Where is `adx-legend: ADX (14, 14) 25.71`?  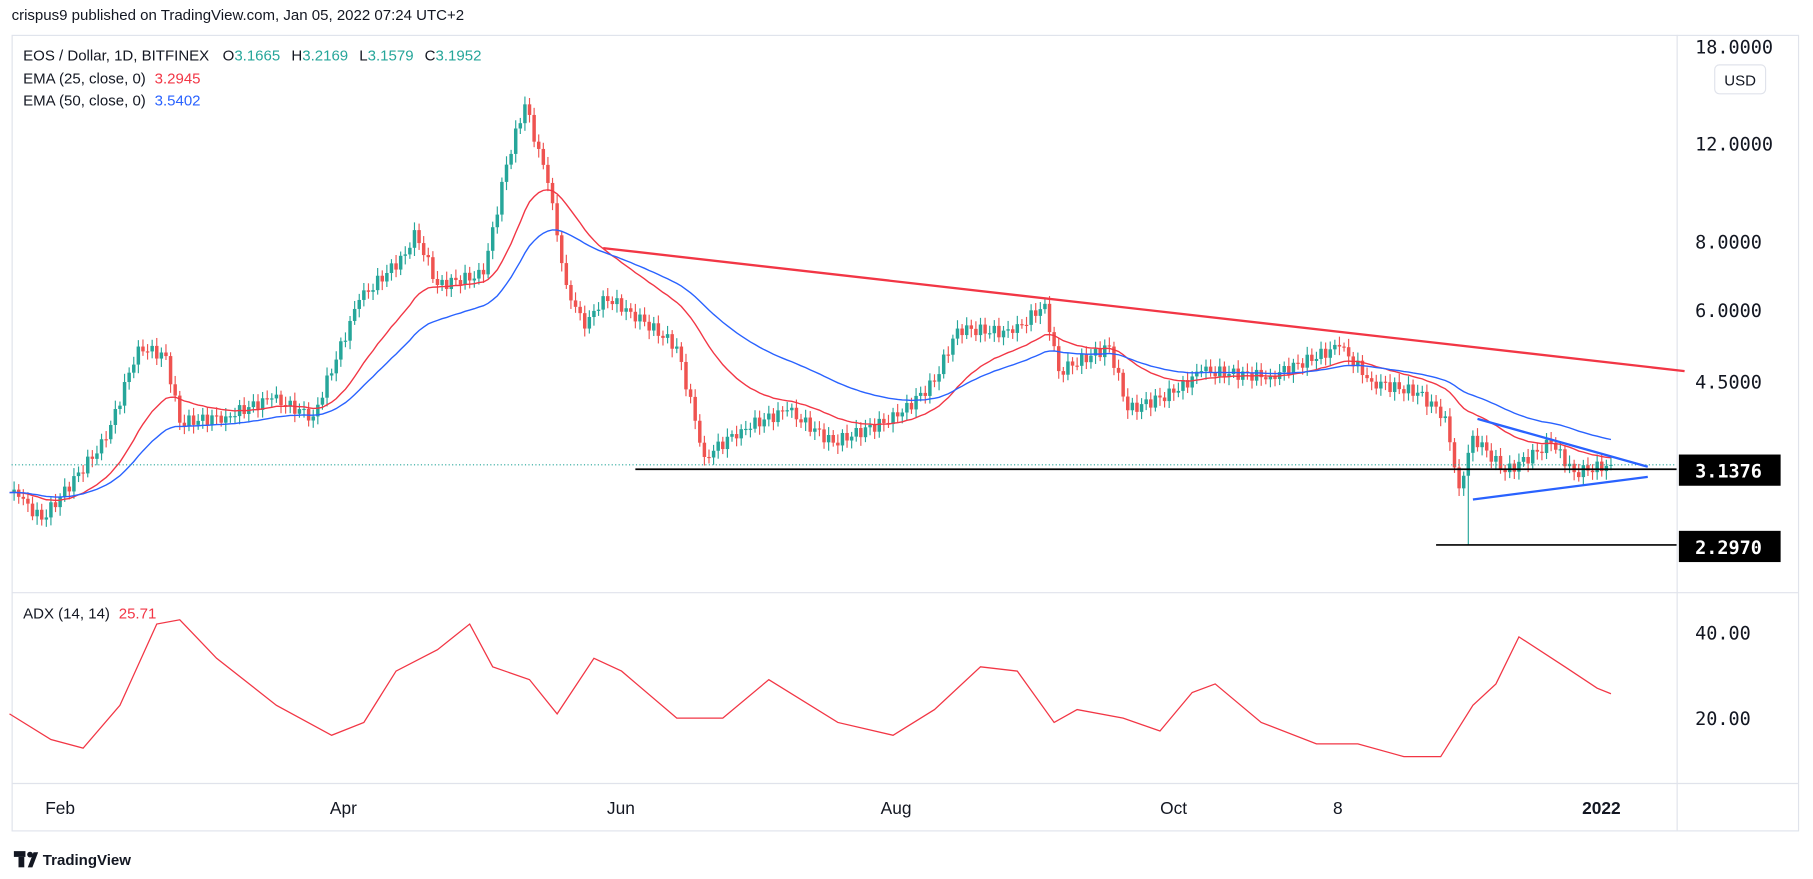
adx-legend: ADX (14, 14) 25.71 is located at coordinates (89, 614).